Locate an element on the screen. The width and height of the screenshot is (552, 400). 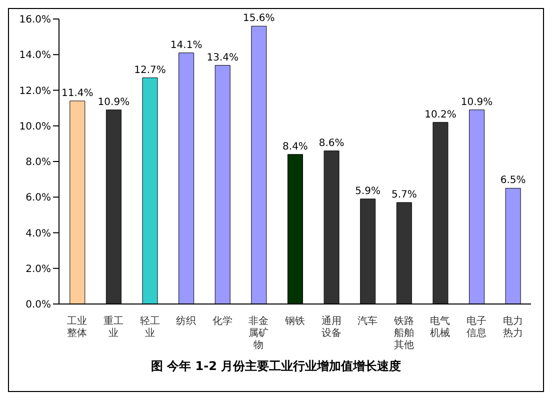
y-tick-label: 2.0% is located at coordinates (38, 269).